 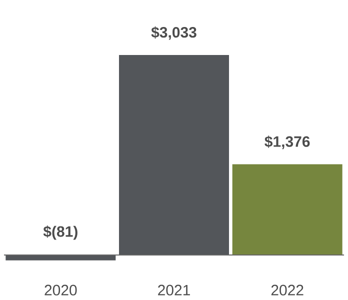 What do you see at coordinates (287, 290) in the screenshot?
I see `x-tick-label: 2022` at bounding box center [287, 290].